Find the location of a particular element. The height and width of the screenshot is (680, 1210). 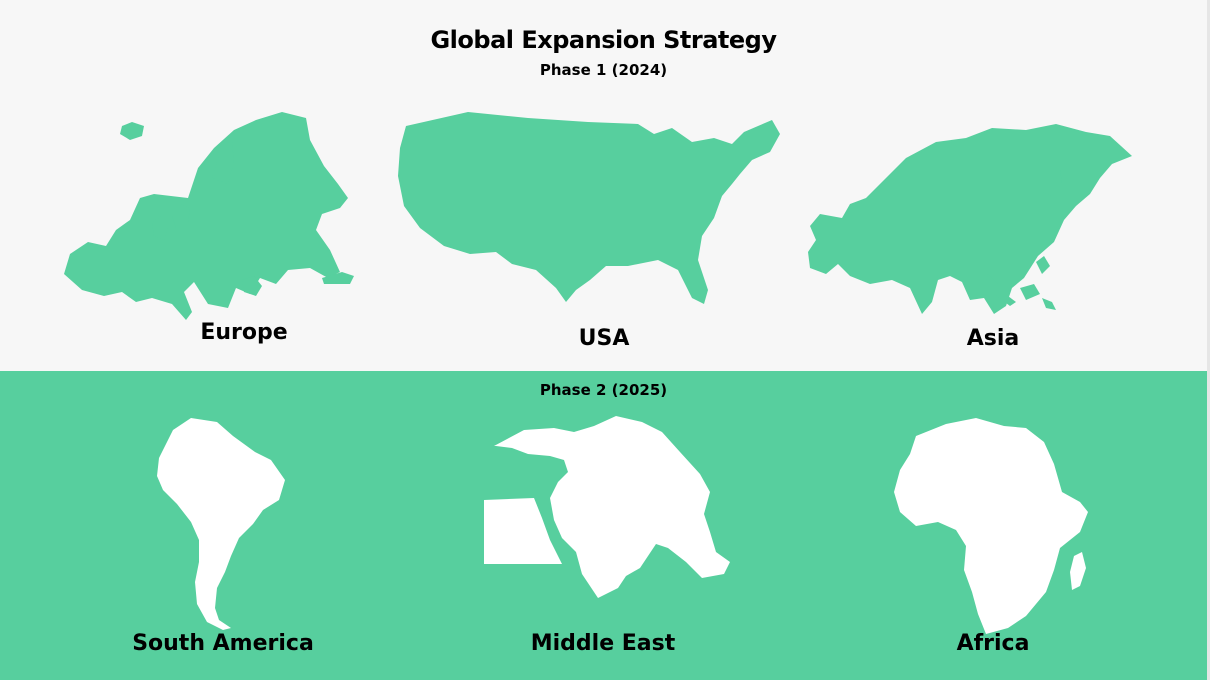

phase-1-label: Phase 1 (2024) is located at coordinates (603, 70).